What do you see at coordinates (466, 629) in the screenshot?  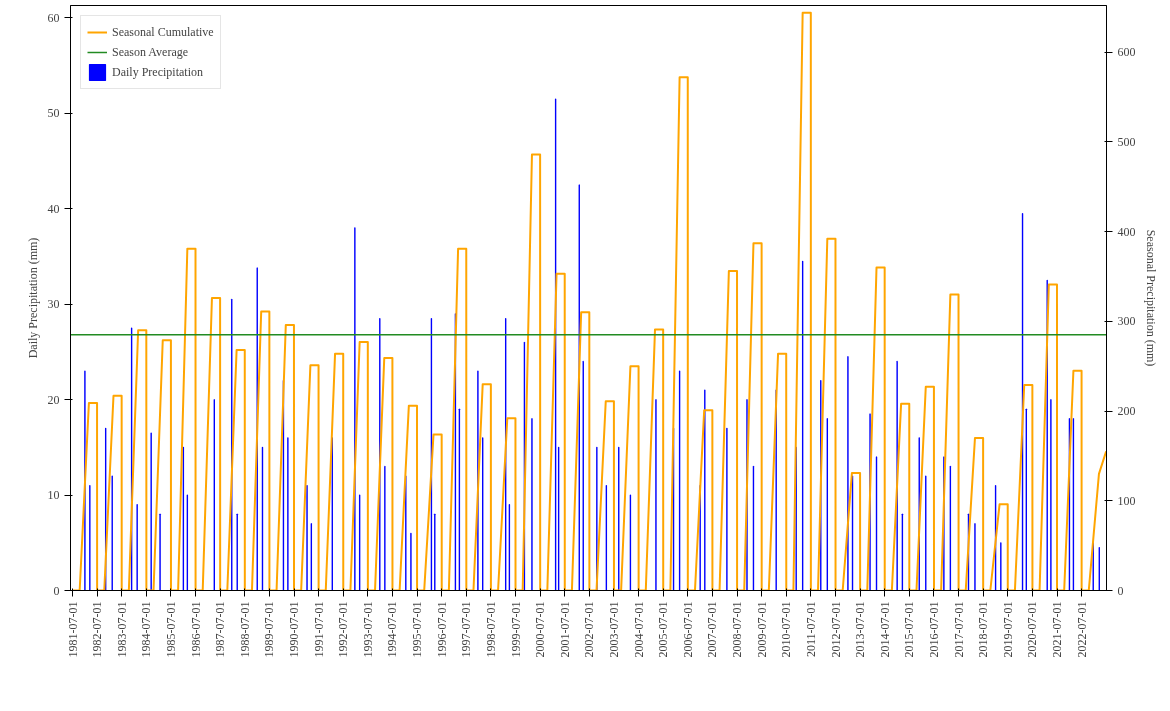 I see `x-tick-label: 1997-07-01` at bounding box center [466, 629].